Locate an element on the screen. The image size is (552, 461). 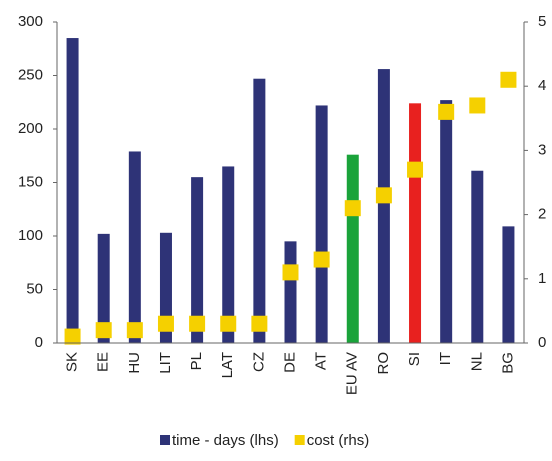
y-tick-label: 300 is located at coordinates (30, 21).